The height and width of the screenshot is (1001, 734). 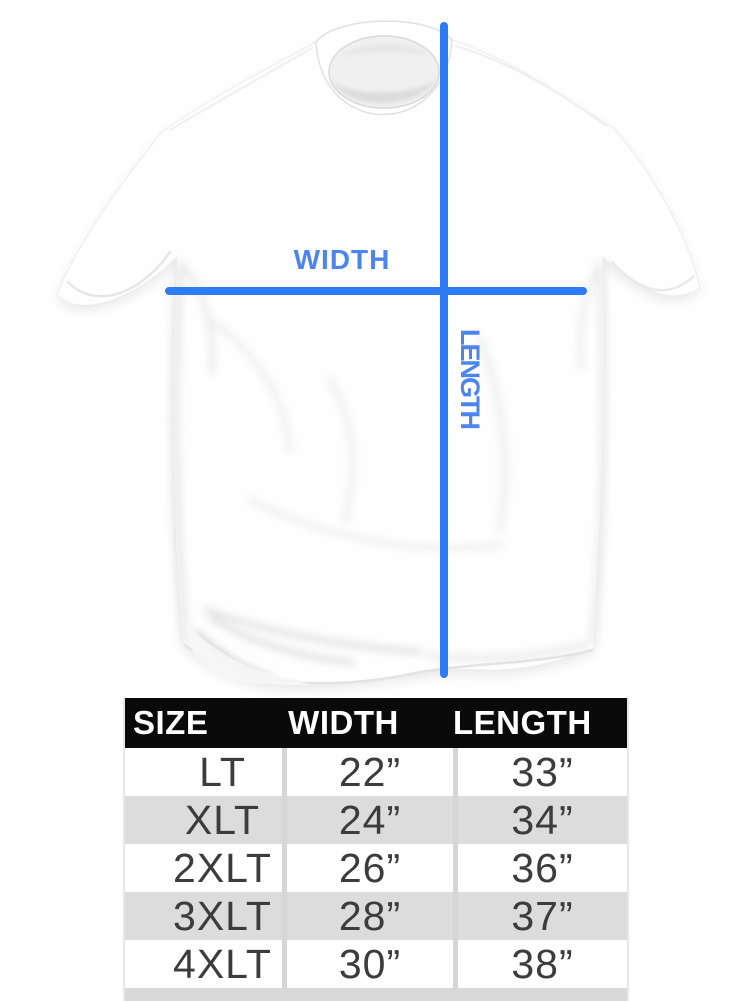 I want to click on cell-width: 30”, so click(x=367, y=964).